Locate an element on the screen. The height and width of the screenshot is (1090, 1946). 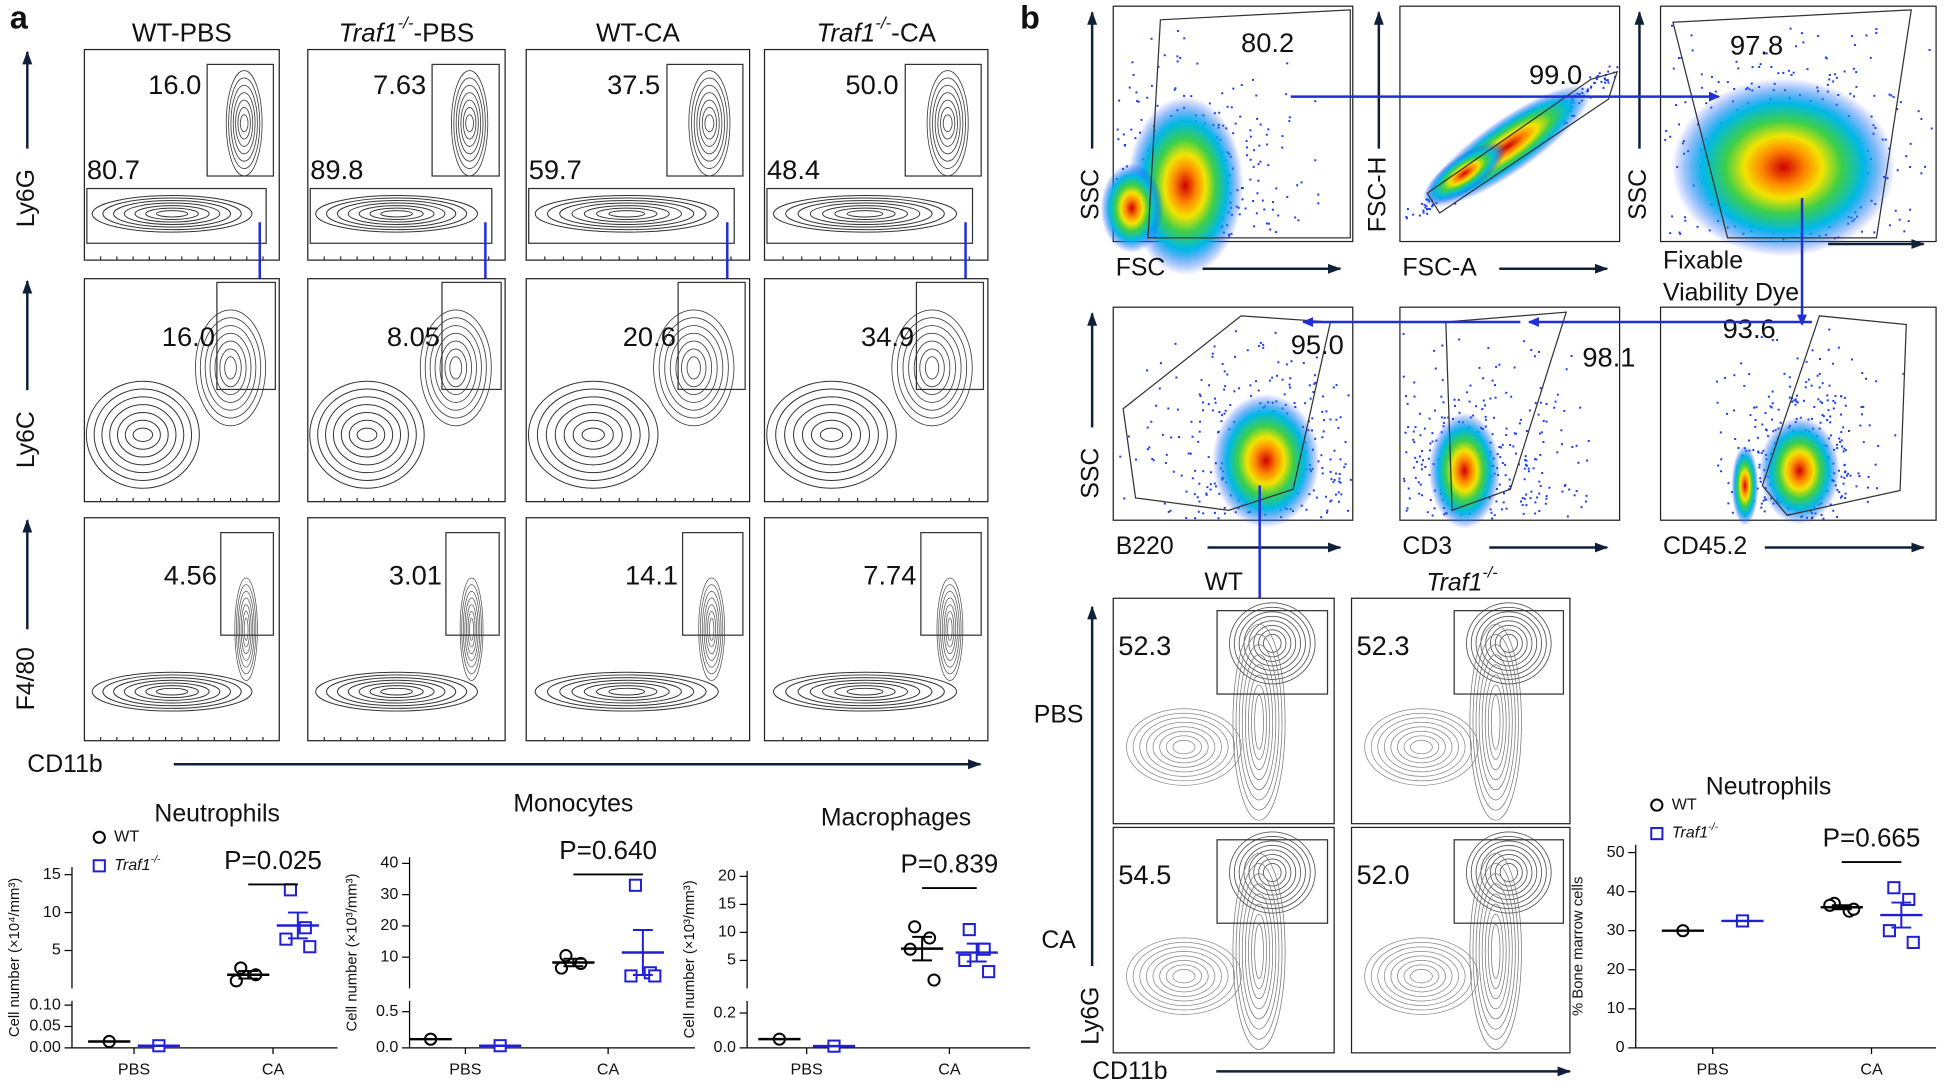
panel-label: a is located at coordinates (19, 17).